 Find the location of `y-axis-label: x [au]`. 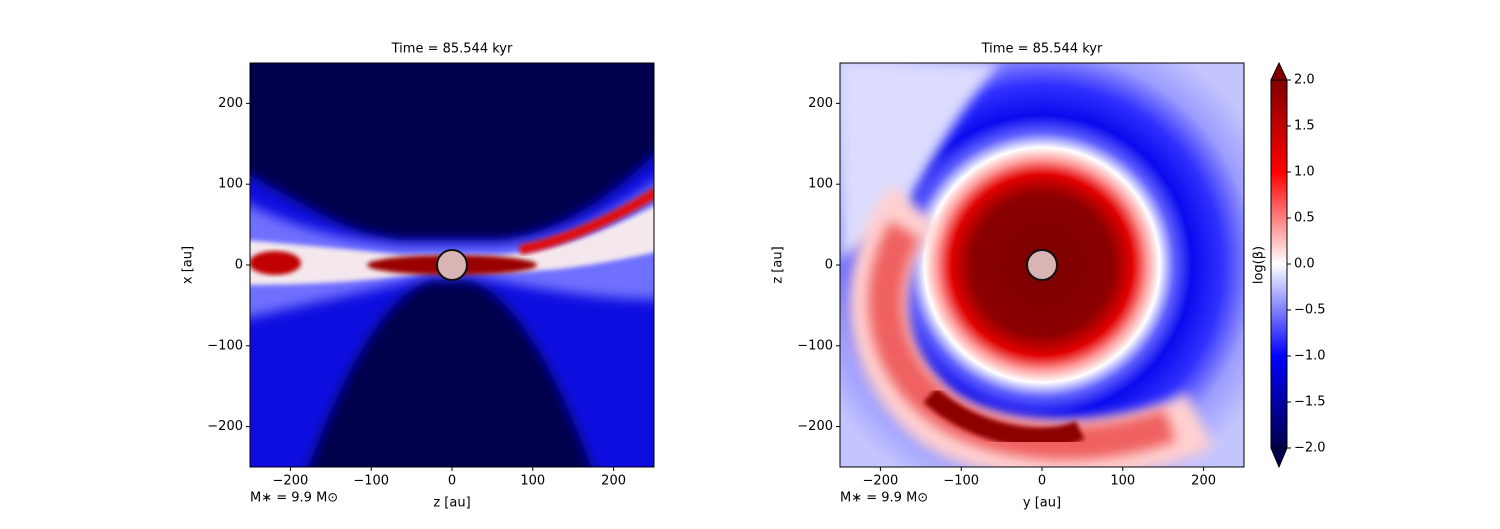

y-axis-label: x [au] is located at coordinates (188, 265).